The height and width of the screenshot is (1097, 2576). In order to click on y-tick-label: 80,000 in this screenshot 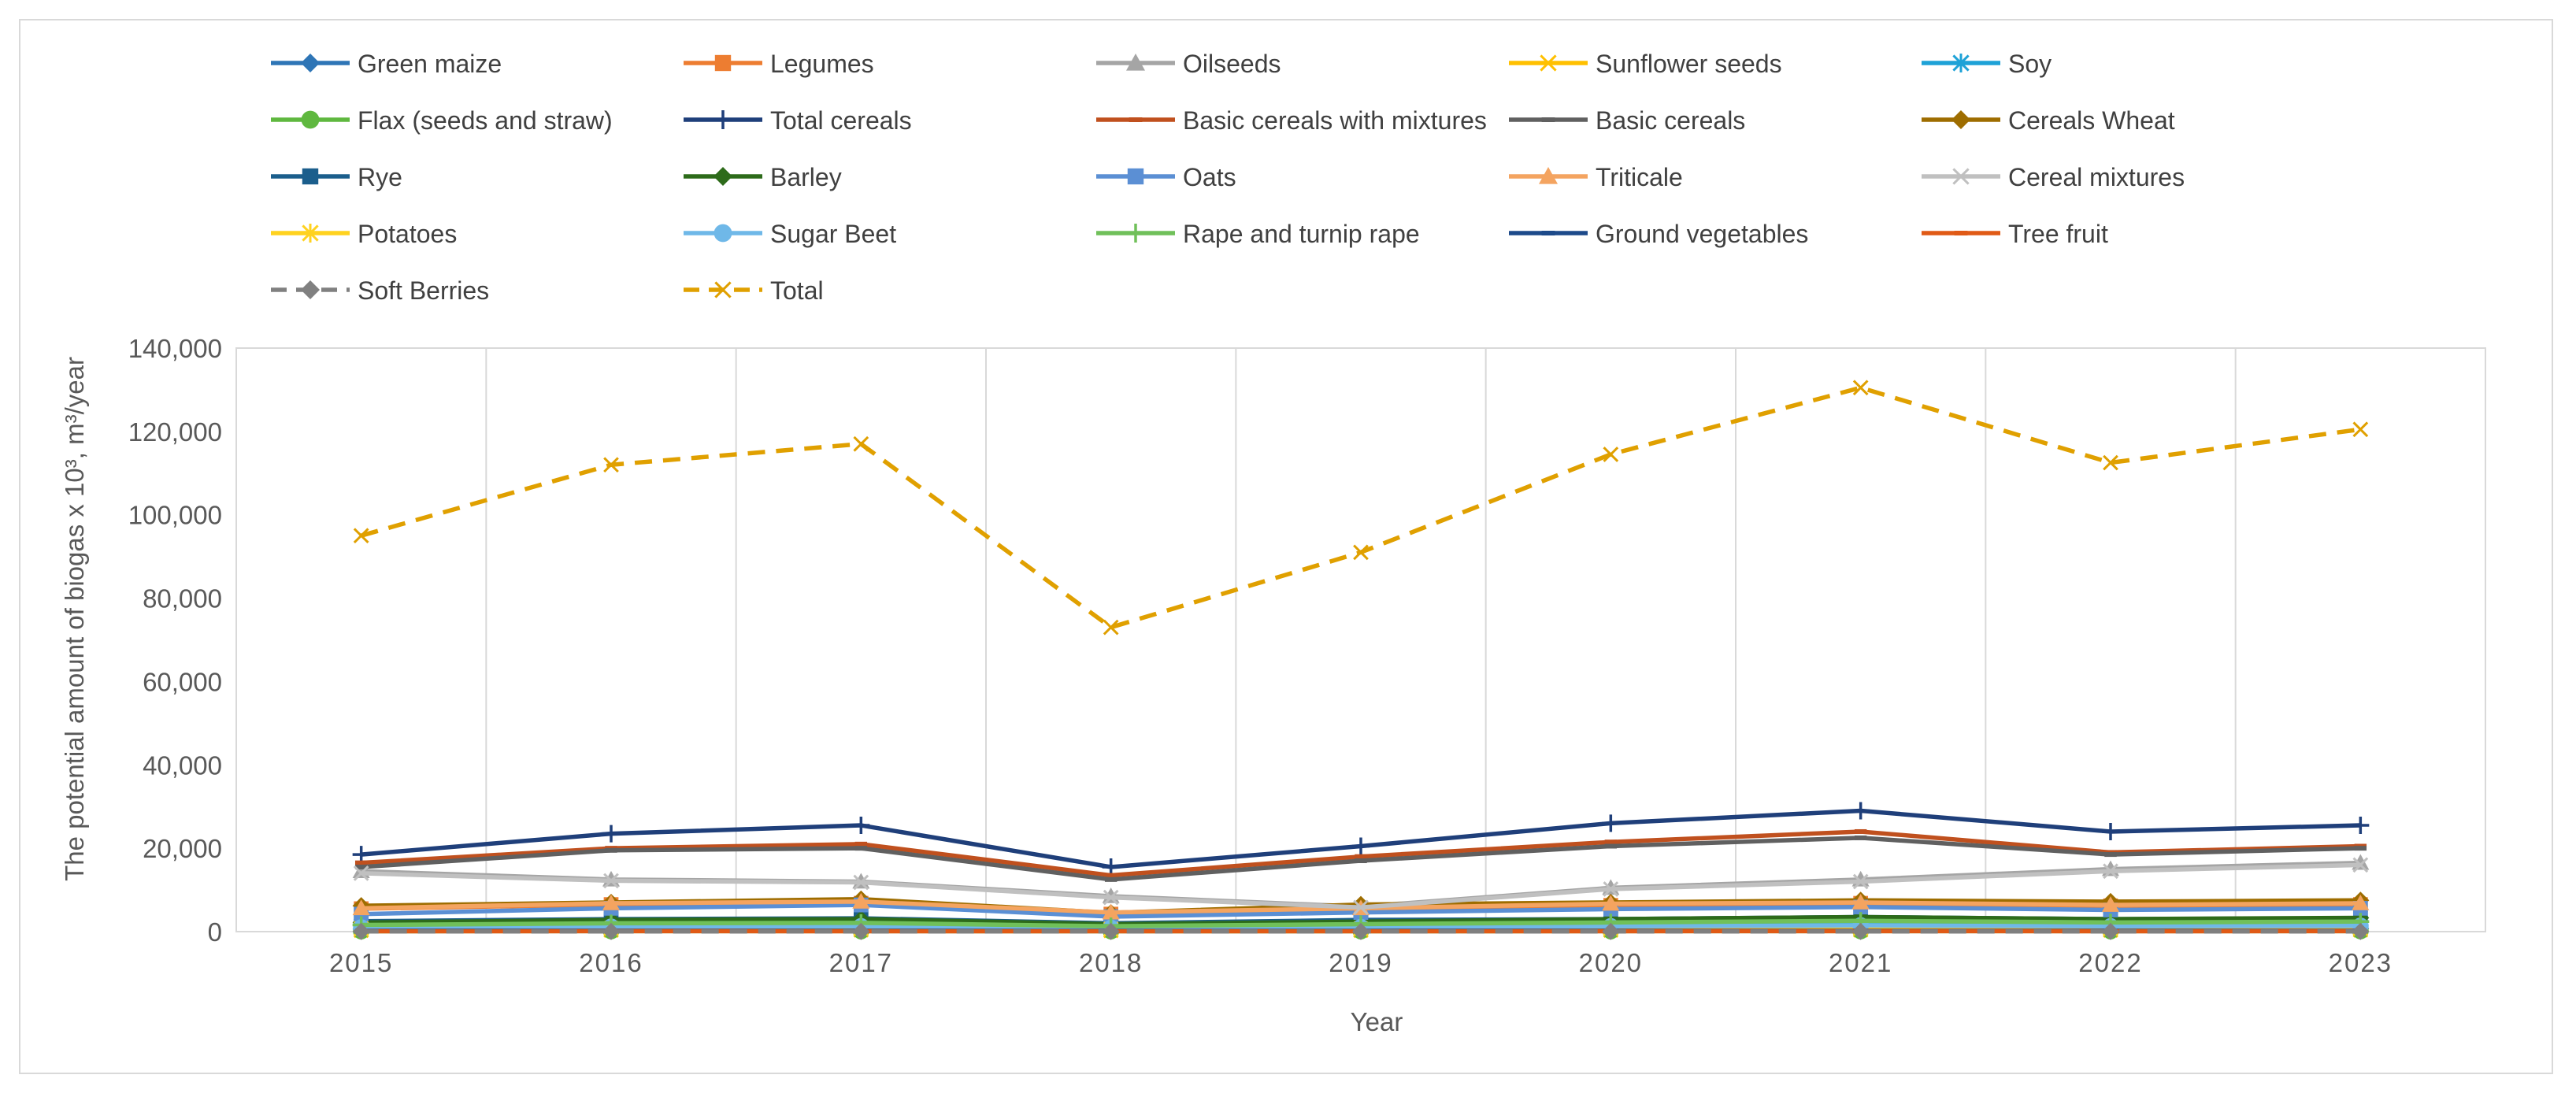, I will do `click(182, 599)`.